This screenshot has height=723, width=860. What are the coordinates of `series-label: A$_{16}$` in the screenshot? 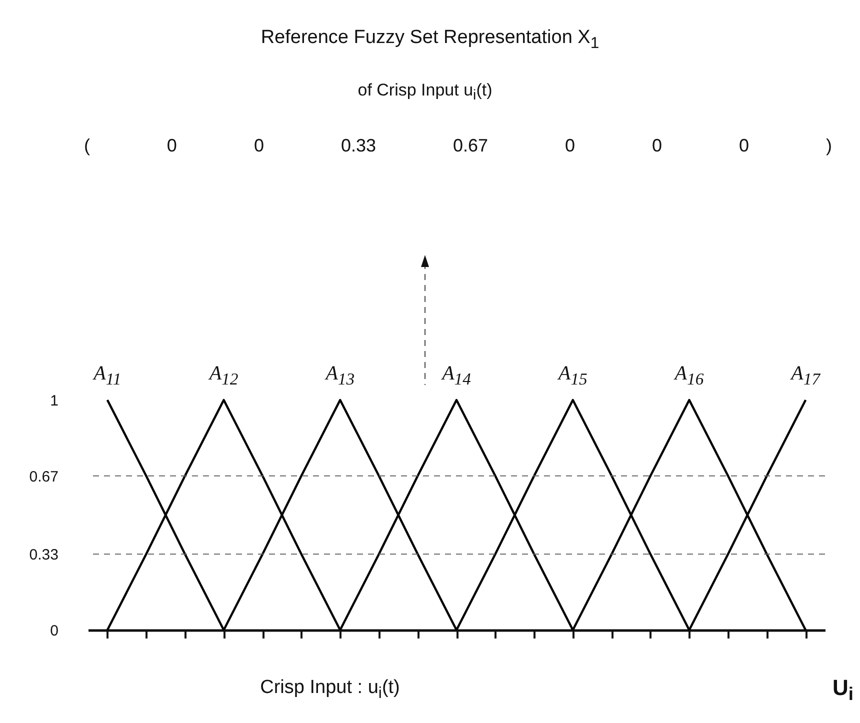 It's located at (689, 376).